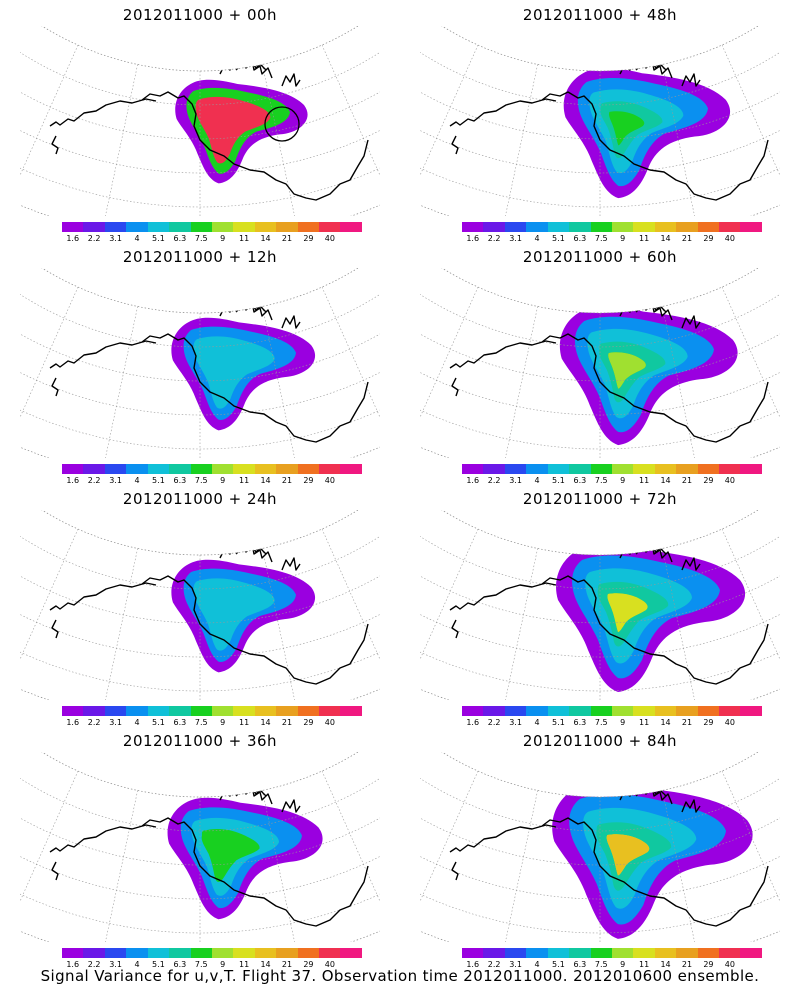 The image size is (800, 1000). What do you see at coordinates (600, 741) in the screenshot?
I see `panel-title: 2012011000 + 84h` at bounding box center [600, 741].